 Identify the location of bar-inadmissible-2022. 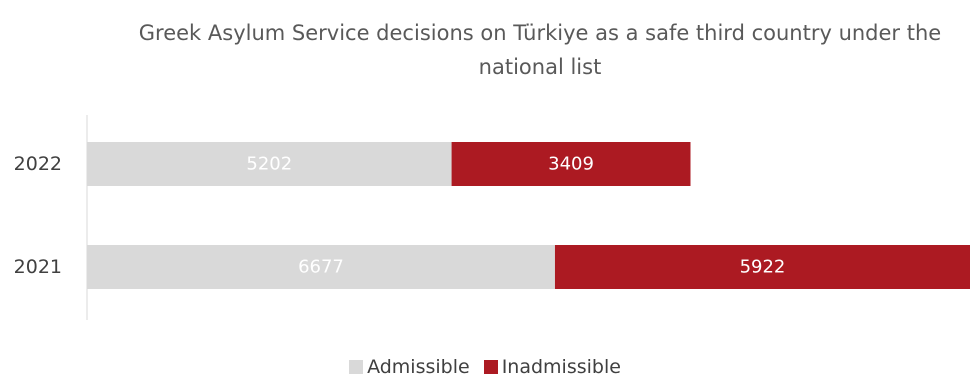
(571, 164).